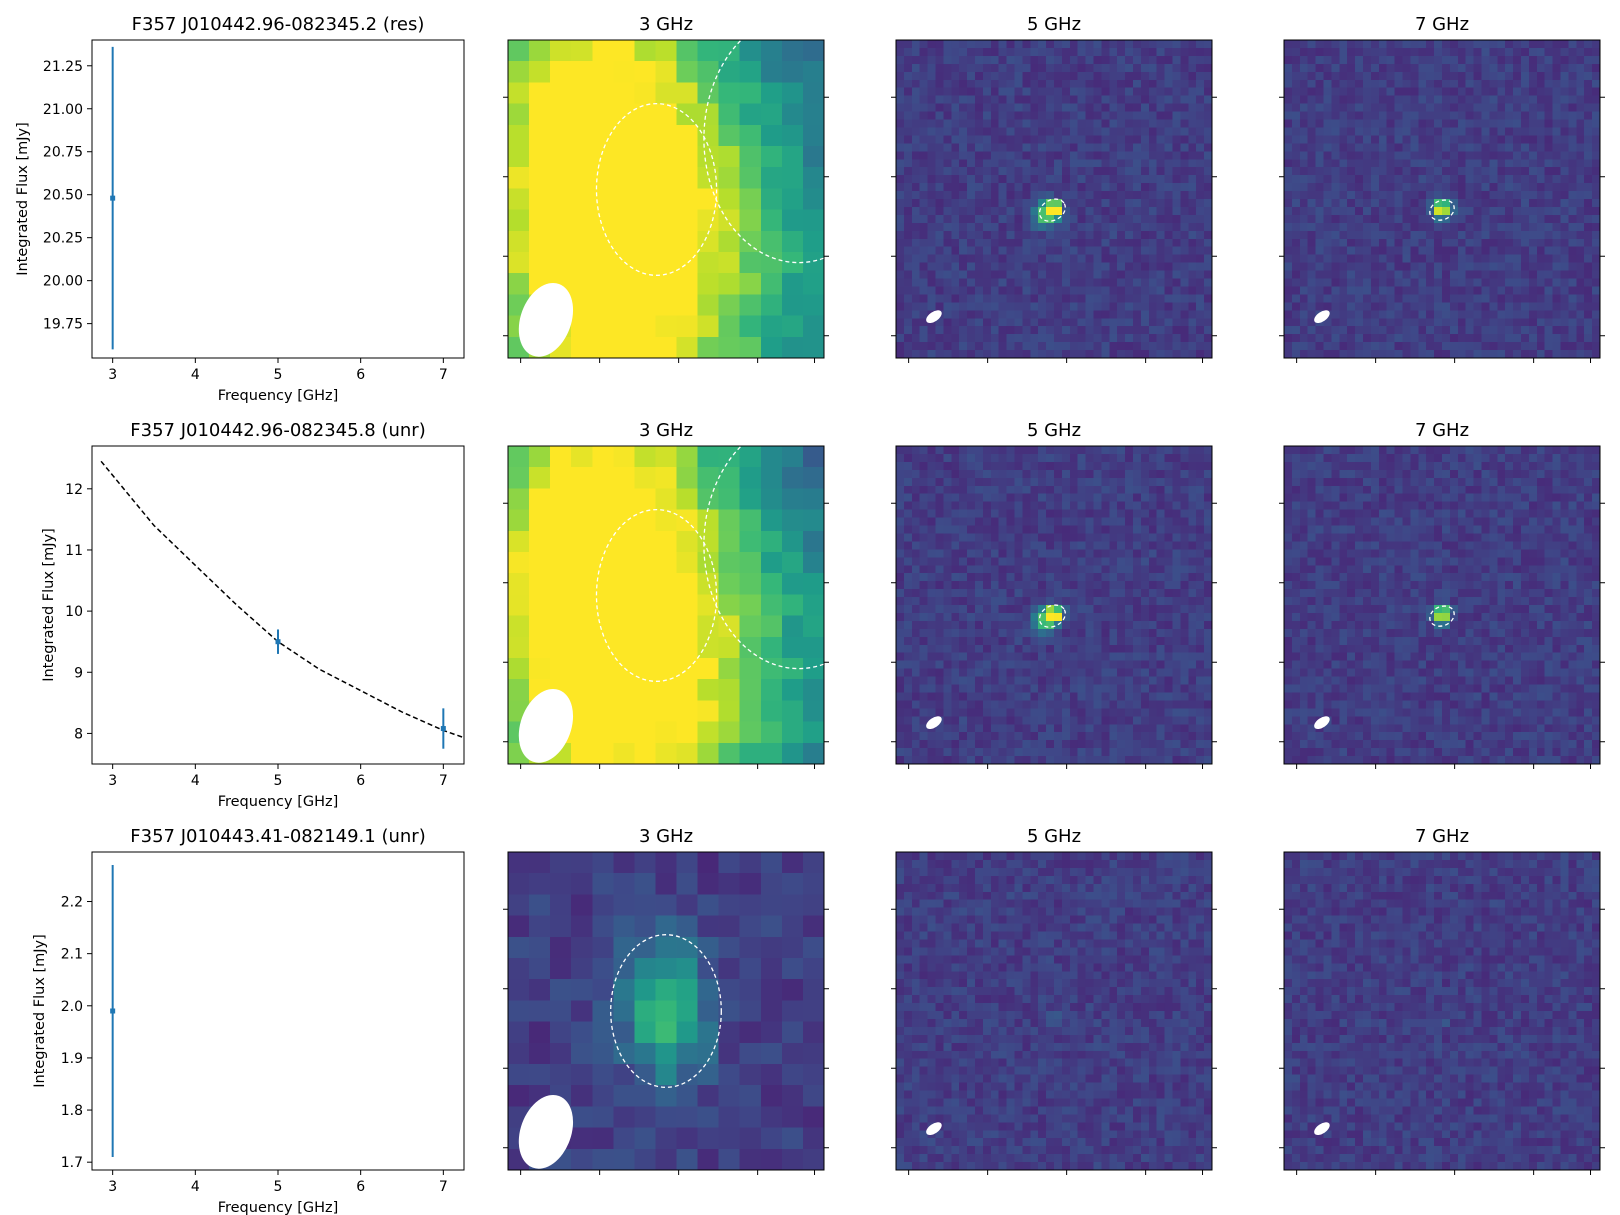 Image resolution: width=1620 pixels, height=1215 pixels. What do you see at coordinates (72, 955) in the screenshot?
I see `y-tick-label: 2.1` at bounding box center [72, 955].